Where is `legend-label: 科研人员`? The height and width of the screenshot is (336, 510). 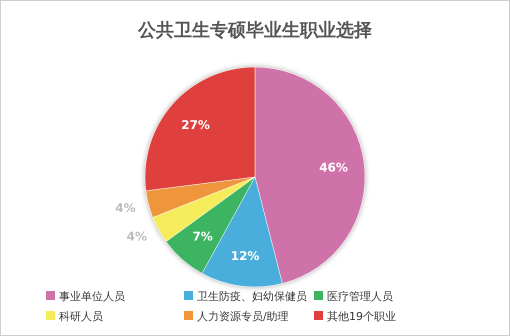
legend-label: 科研人员 is located at coordinates (81, 316).